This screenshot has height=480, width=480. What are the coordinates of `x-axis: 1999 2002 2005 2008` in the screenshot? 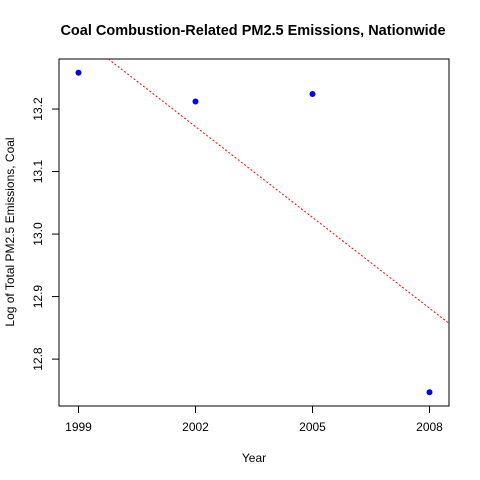 It's located at (254, 419).